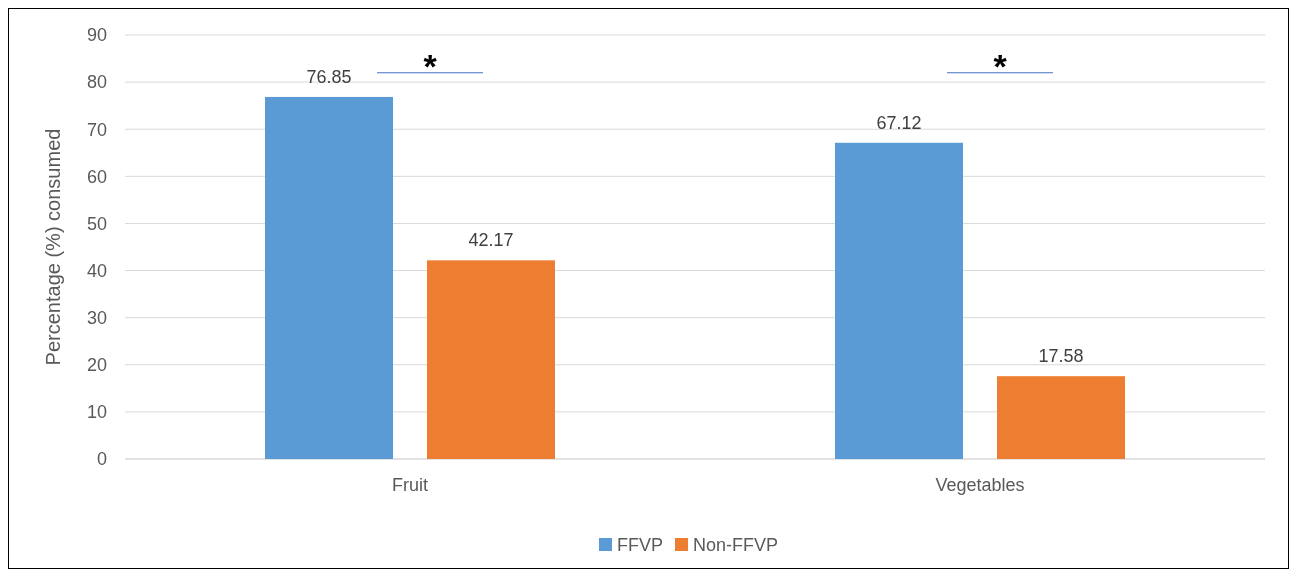  What do you see at coordinates (1061, 356) in the screenshot?
I see `data-label: 17.58` at bounding box center [1061, 356].